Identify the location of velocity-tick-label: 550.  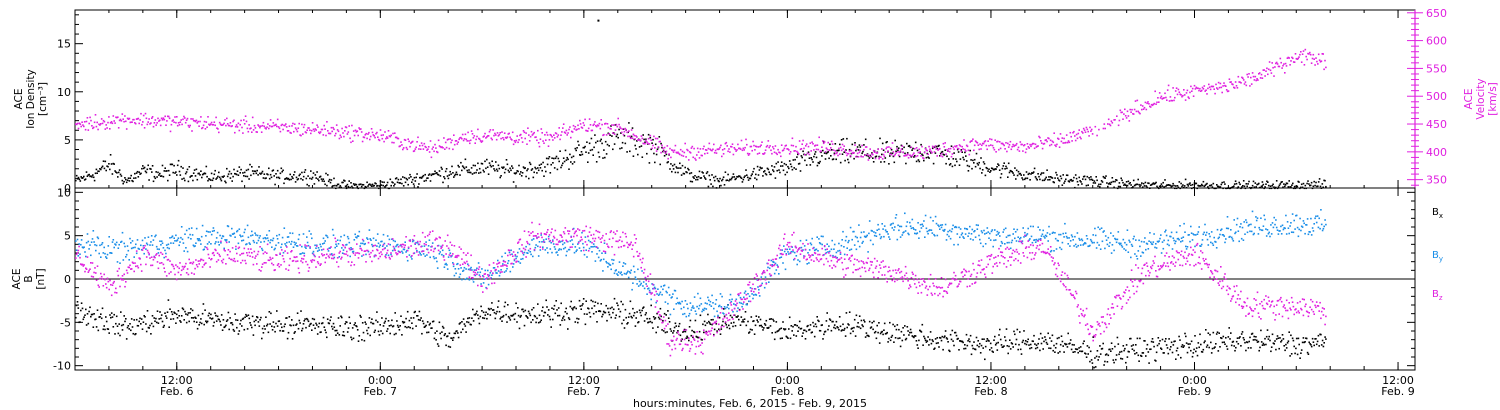
(1436, 68).